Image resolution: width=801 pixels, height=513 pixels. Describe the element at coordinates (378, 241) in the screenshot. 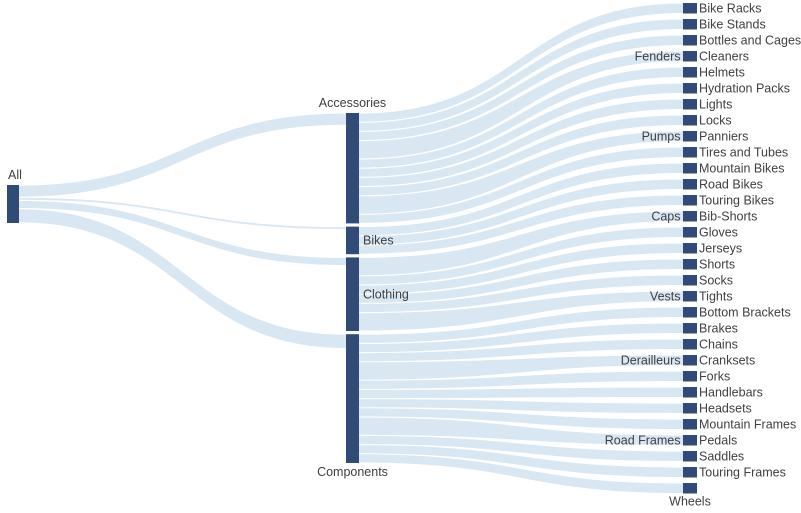

I see `label-bikes: Bikes` at that location.